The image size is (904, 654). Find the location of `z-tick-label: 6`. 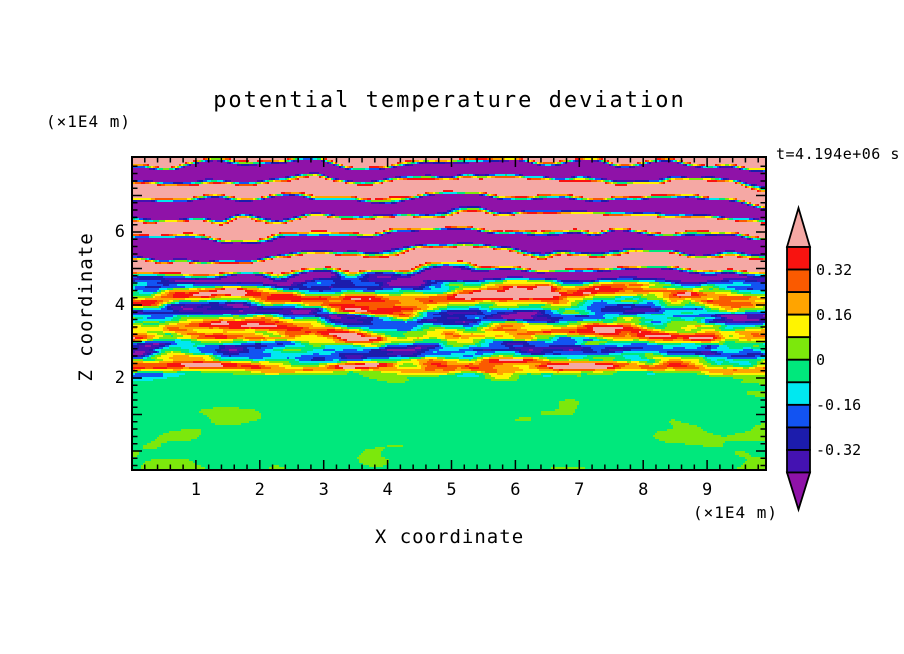

z-tick-label: 6 is located at coordinates (119, 232).